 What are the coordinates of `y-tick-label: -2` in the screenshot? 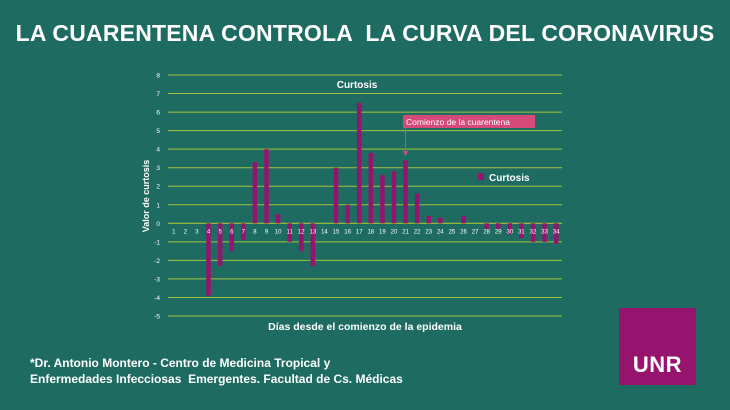 It's located at (157, 261).